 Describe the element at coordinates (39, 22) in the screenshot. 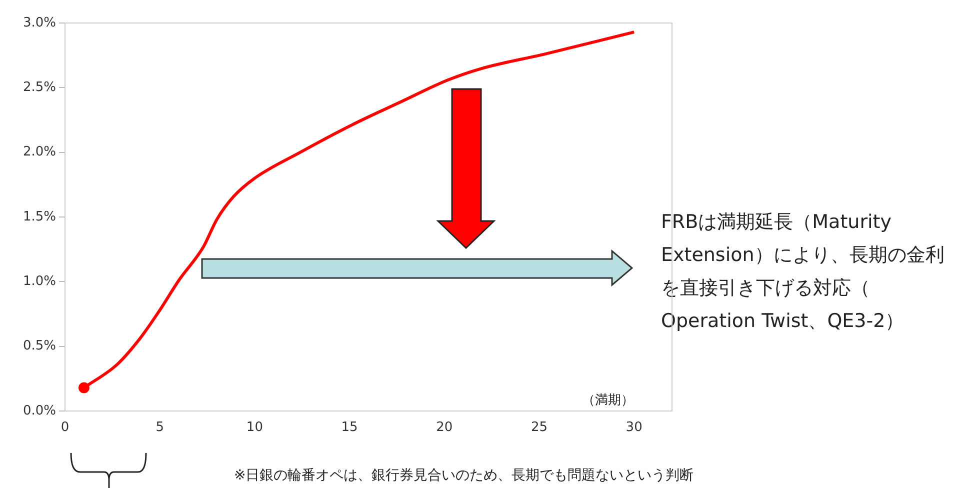

I see `y-tick-label: 3.0%` at that location.